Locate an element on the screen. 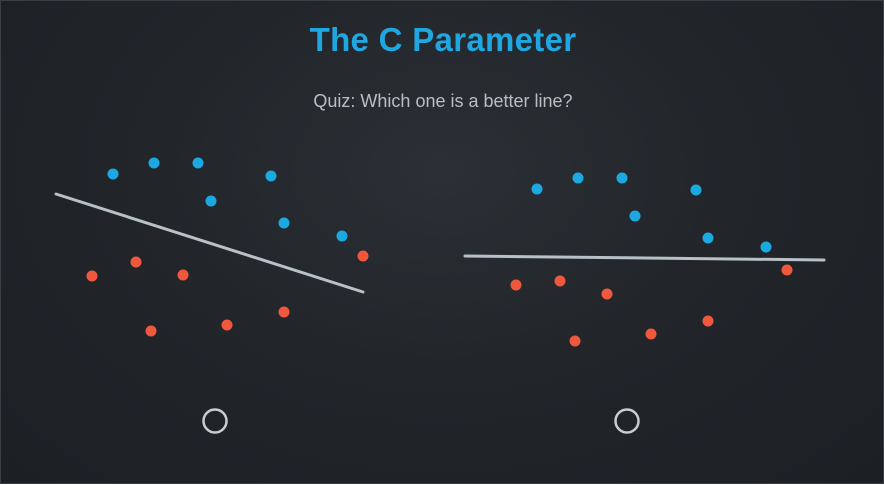  slide-title: The C Parameter is located at coordinates (443, 39).